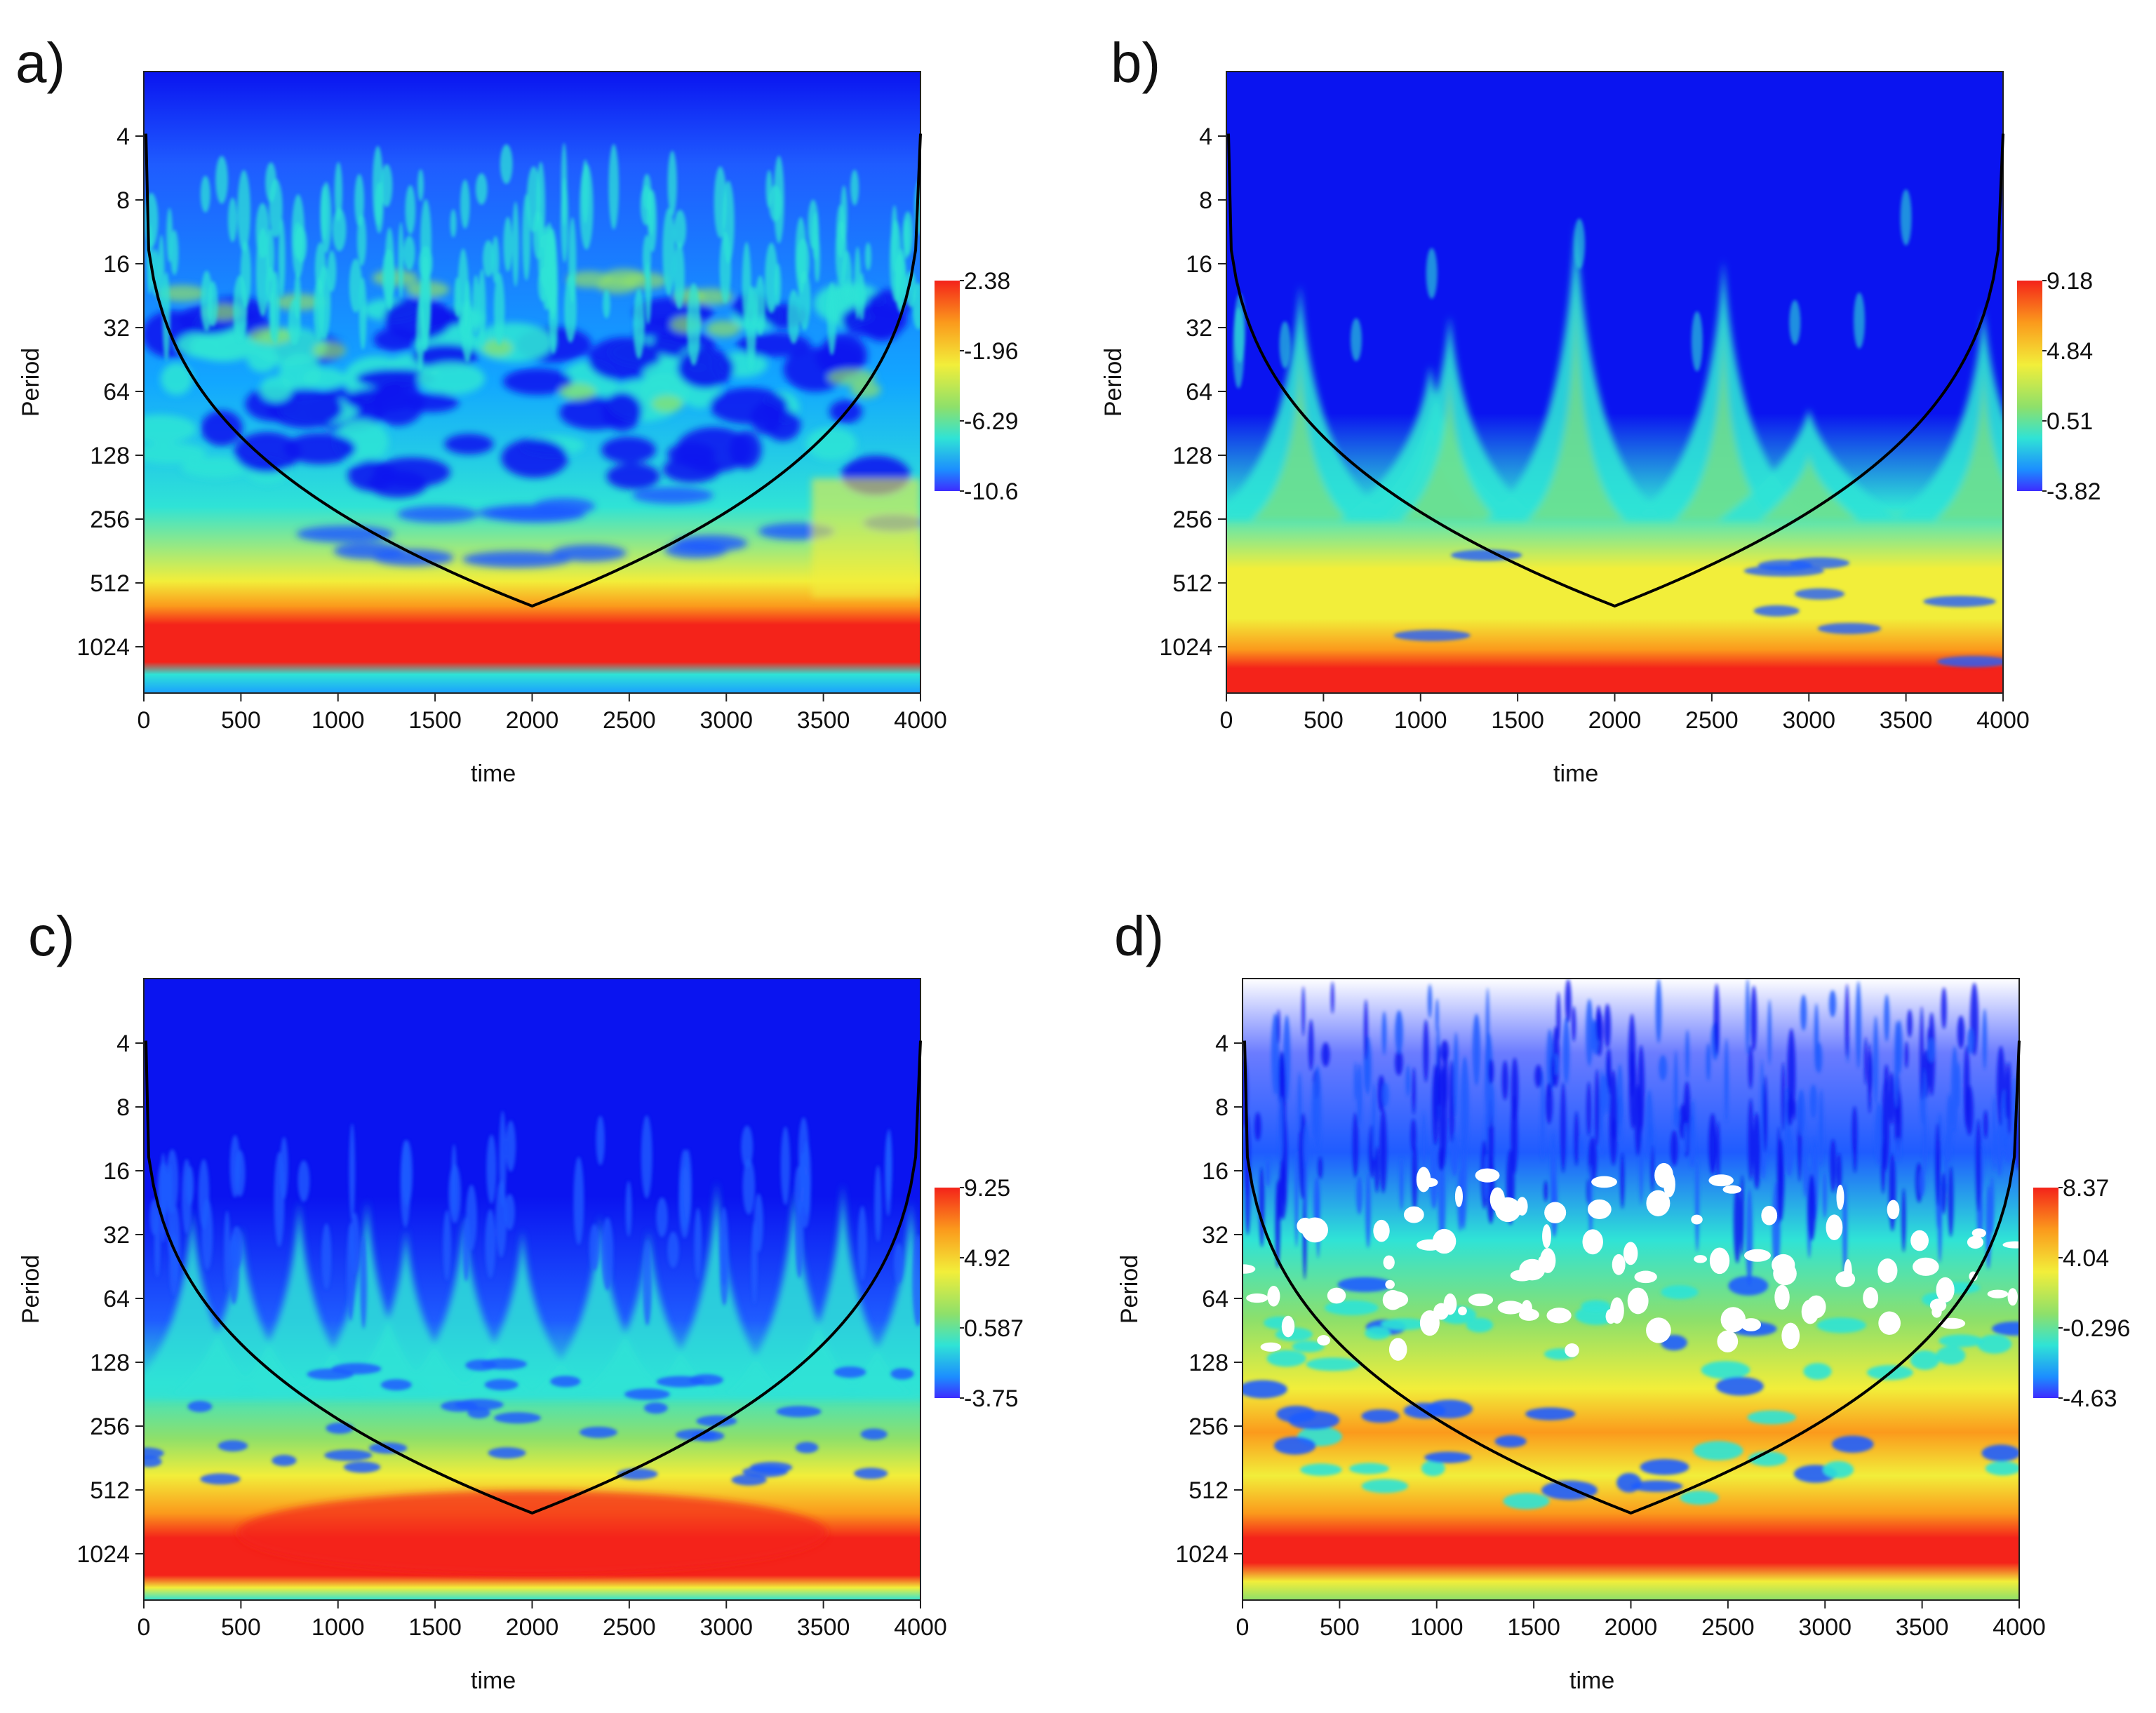 This screenshot has width=2156, height=1713. I want to click on colorbar: 9.18 4.84 0.51 -3.82, so click(2059, 386).